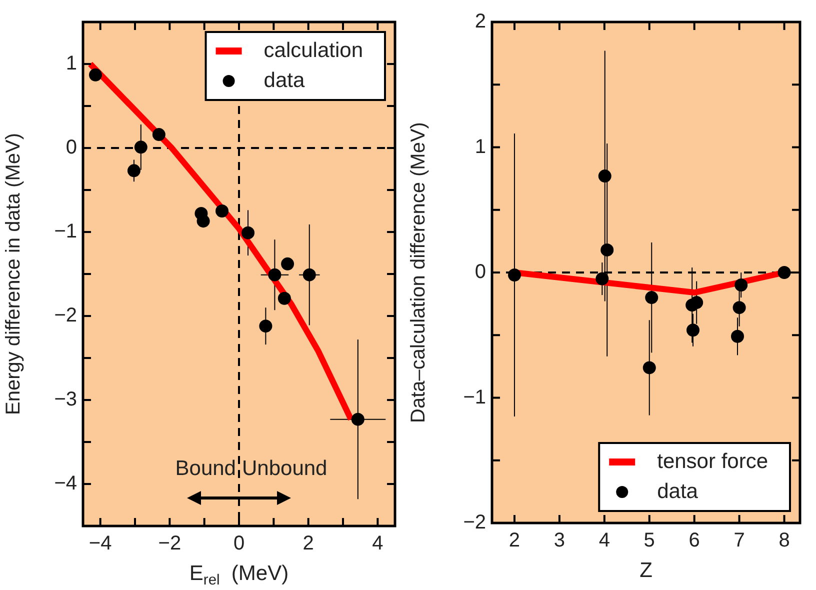 The height and width of the screenshot is (590, 816). Describe the element at coordinates (480, 21) in the screenshot. I see `y-tick-label: 2` at that location.